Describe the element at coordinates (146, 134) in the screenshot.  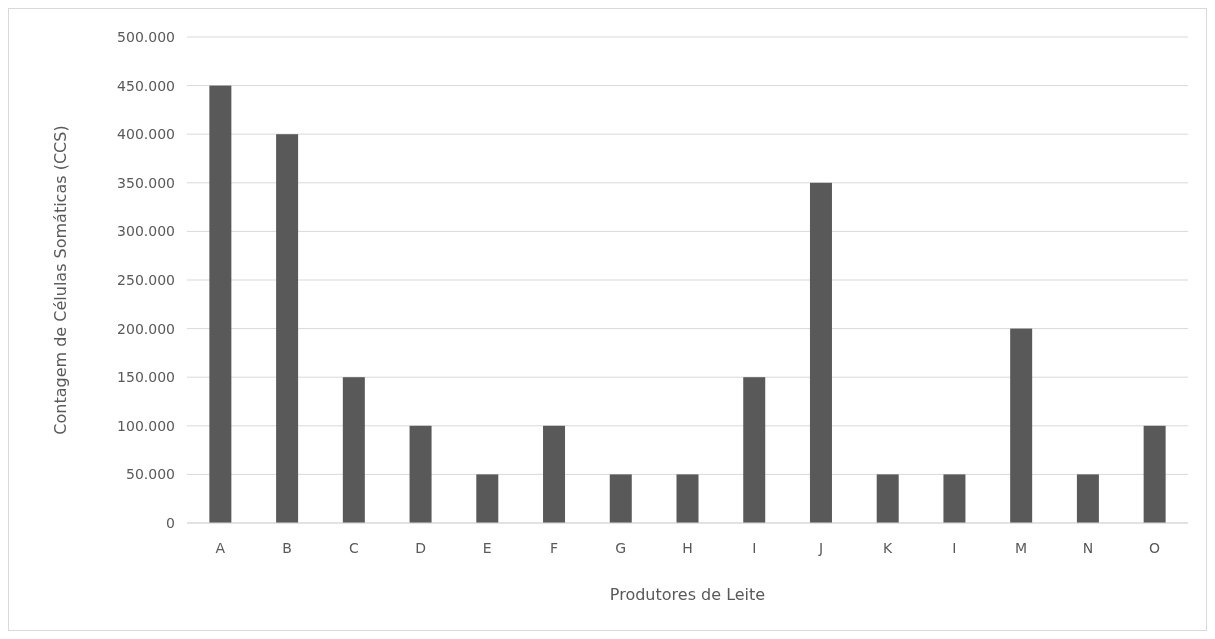
I see `y-tick-label: 400.000` at that location.